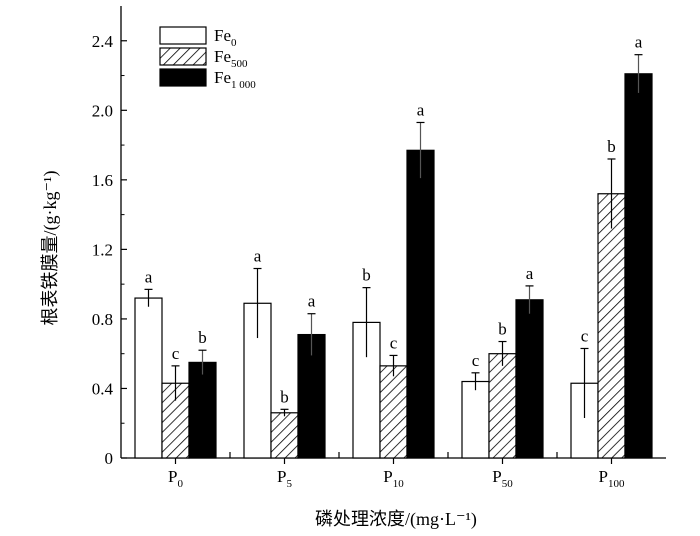 Image resolution: width=700 pixels, height=536 pixels. What do you see at coordinates (102, 110) in the screenshot?
I see `y-tick-label: 2.0` at bounding box center [102, 110].